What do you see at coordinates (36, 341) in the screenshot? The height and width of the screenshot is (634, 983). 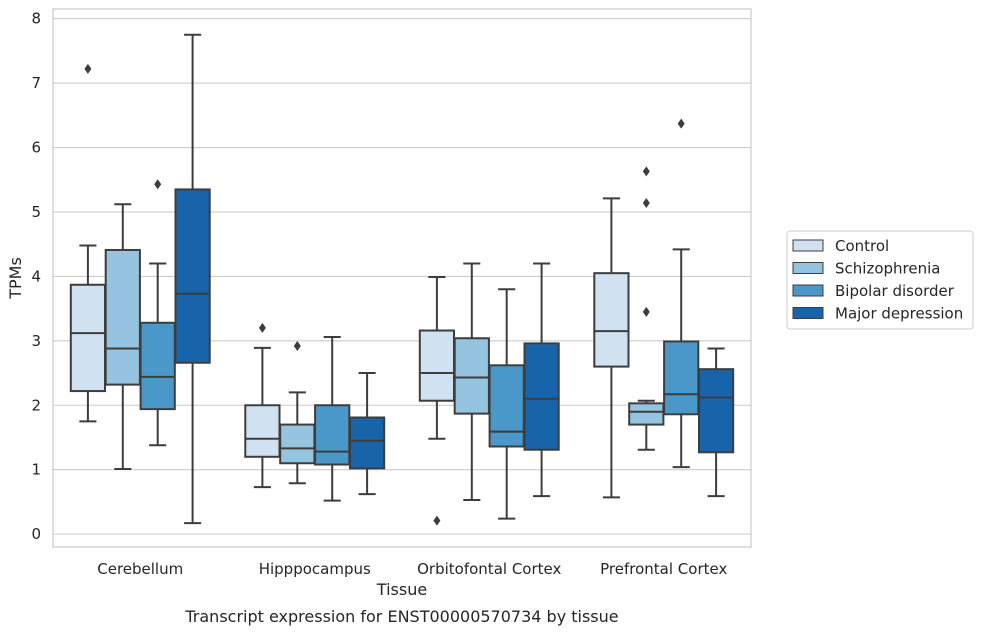 I see `y-tick-label: 3` at bounding box center [36, 341].